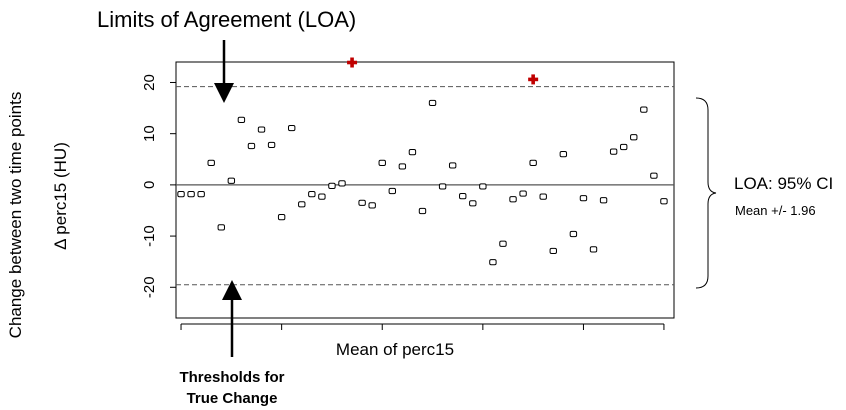 Image resolution: width=846 pixels, height=410 pixels. I want to click on y-outer-label: Change between two time points, so click(15, 215).